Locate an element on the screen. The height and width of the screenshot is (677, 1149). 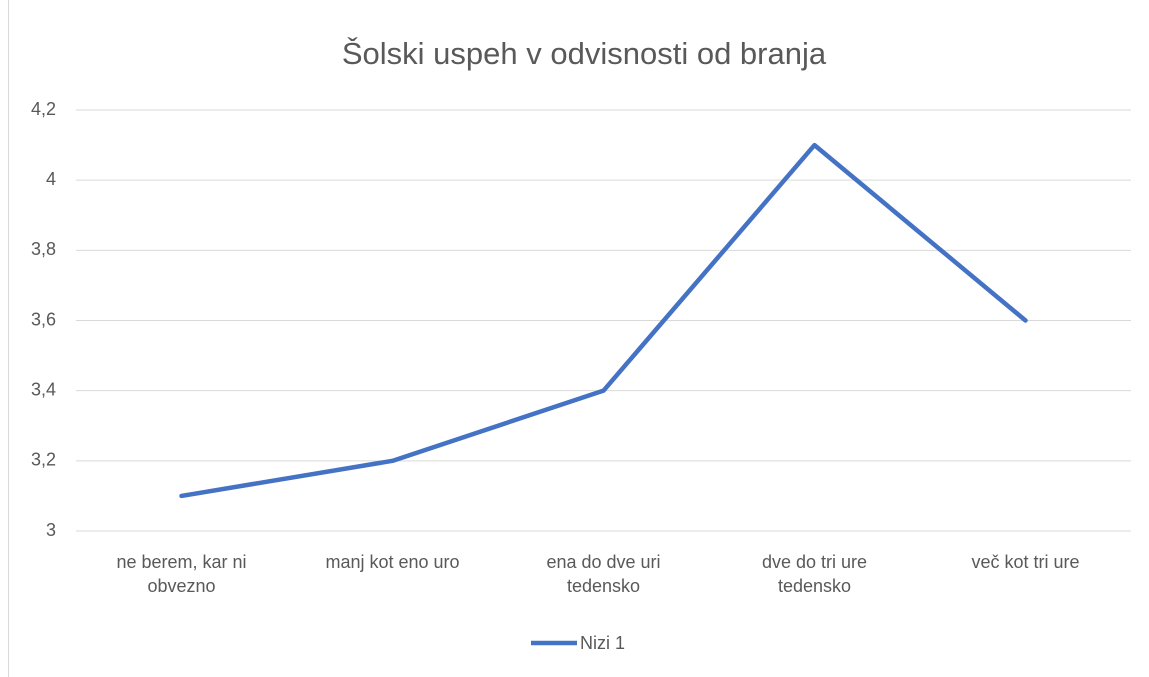
y-tick-label: 3,6 is located at coordinates (43, 319).